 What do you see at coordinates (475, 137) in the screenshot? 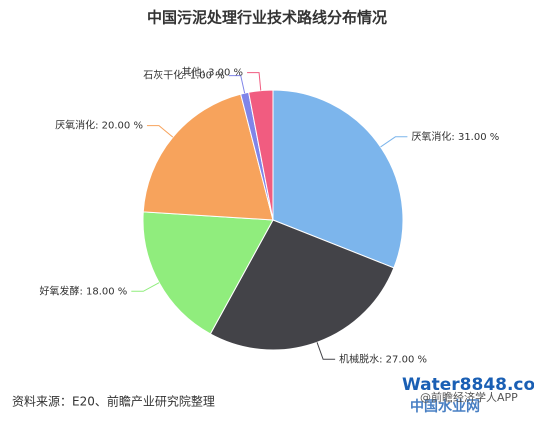
I see `value-label: : 31.00 %` at bounding box center [475, 137].